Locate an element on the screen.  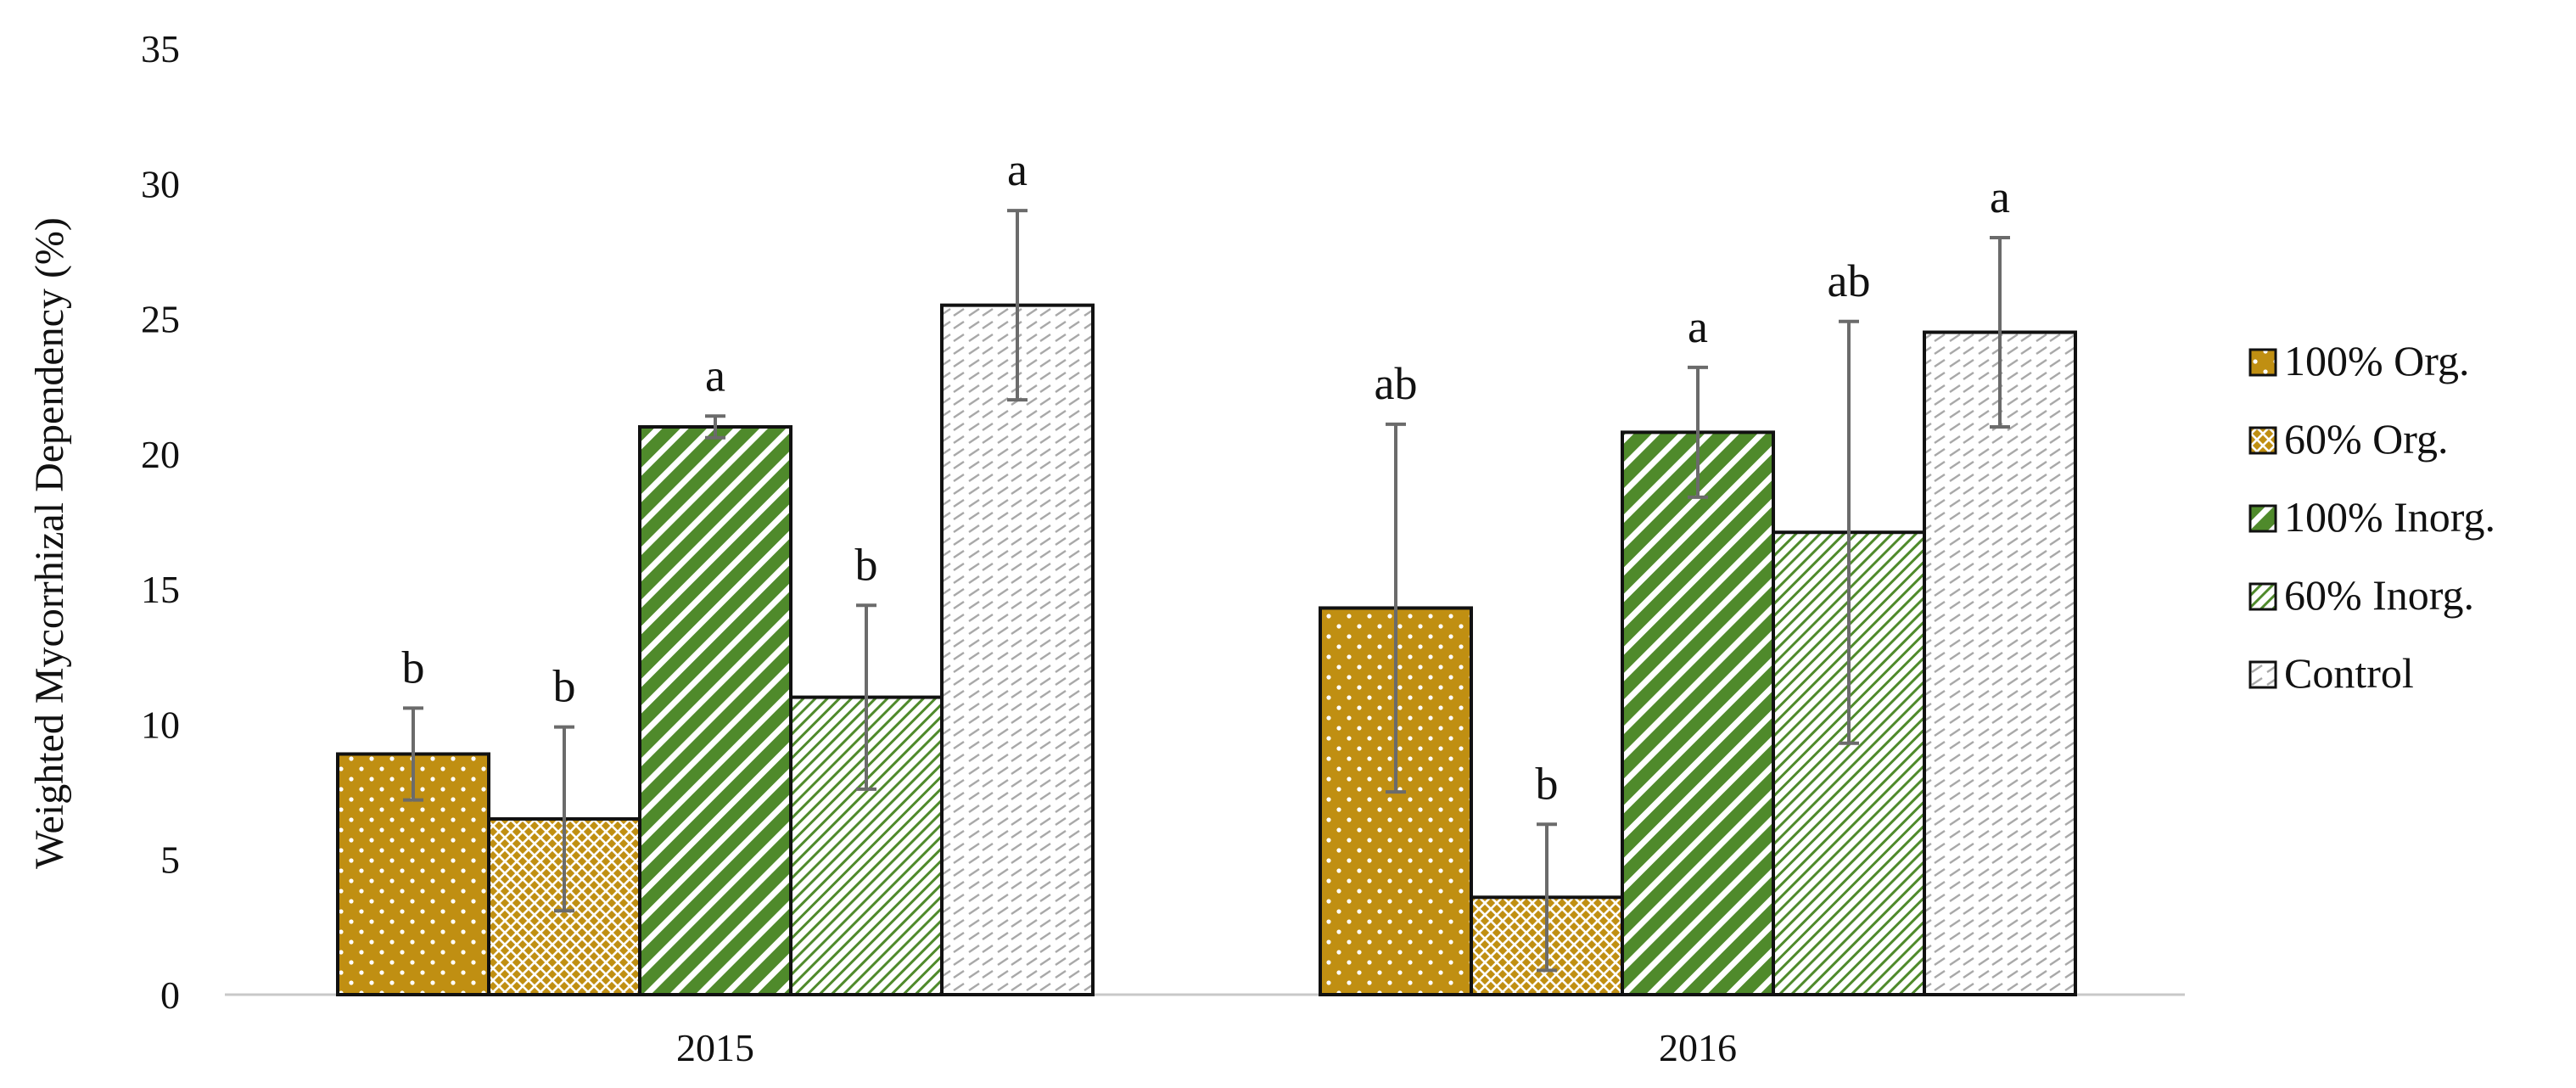
legend-item: 60% Org. is located at coordinates (2348, 439).